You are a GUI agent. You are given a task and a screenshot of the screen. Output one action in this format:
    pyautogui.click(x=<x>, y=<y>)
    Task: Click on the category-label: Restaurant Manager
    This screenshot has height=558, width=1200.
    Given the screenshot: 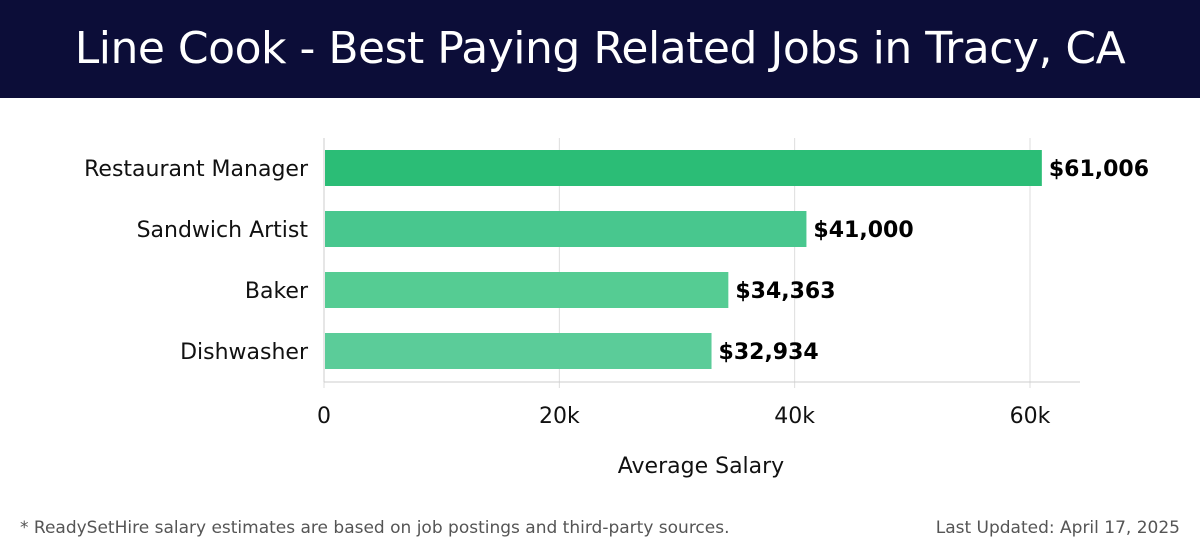 What is the action you would take?
    pyautogui.click(x=196, y=169)
    